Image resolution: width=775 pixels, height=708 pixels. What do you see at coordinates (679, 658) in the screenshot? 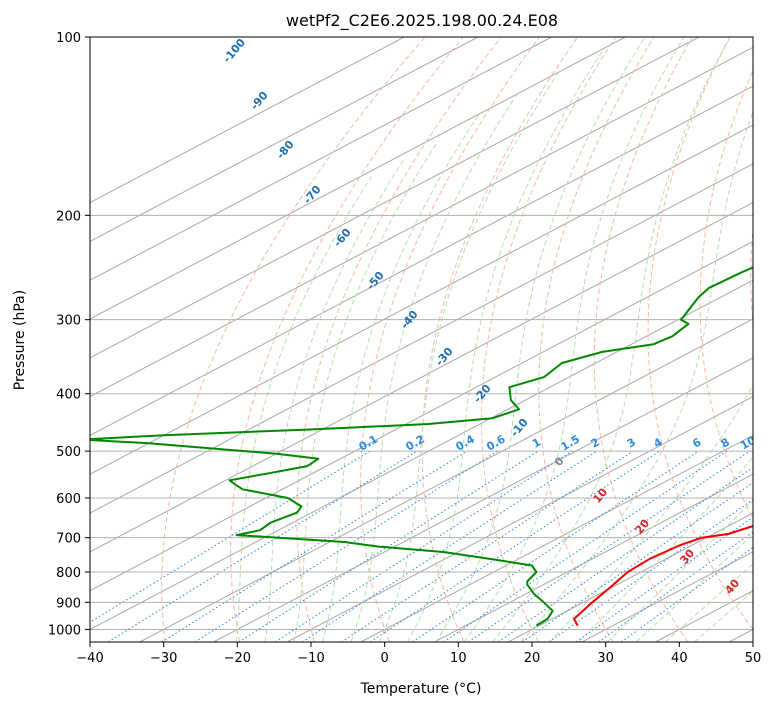
I see `x-tick-label: 40` at bounding box center [679, 658].